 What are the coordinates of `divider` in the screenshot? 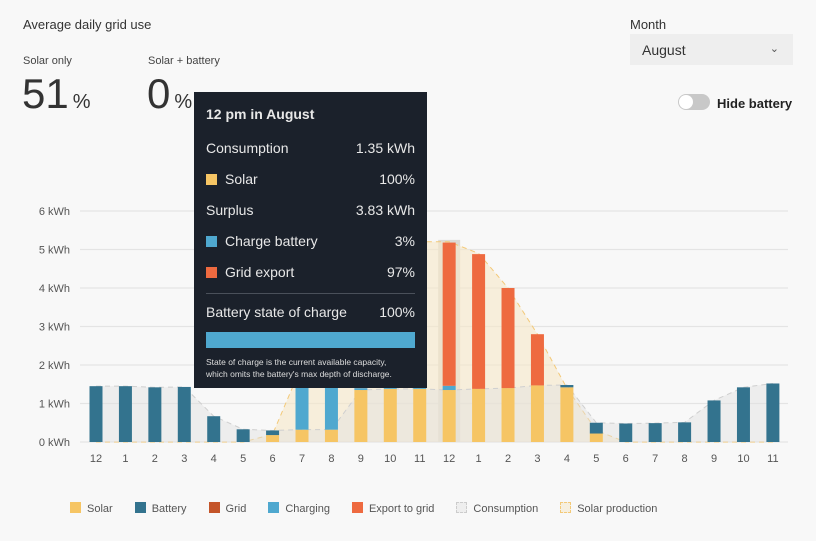 It's located at (310, 293).